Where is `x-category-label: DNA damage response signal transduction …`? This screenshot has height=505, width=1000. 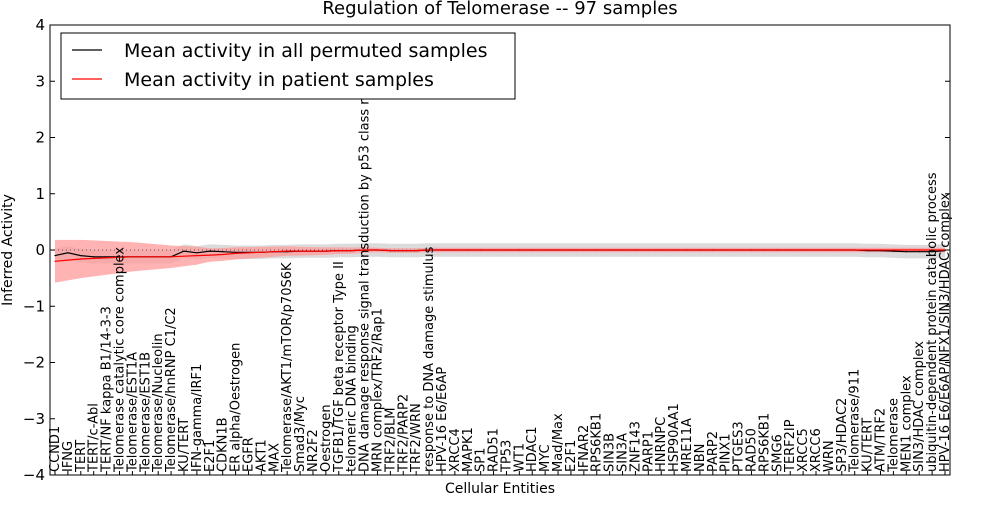 x-category-label: DNA damage response signal transduction … is located at coordinates (365, 258).